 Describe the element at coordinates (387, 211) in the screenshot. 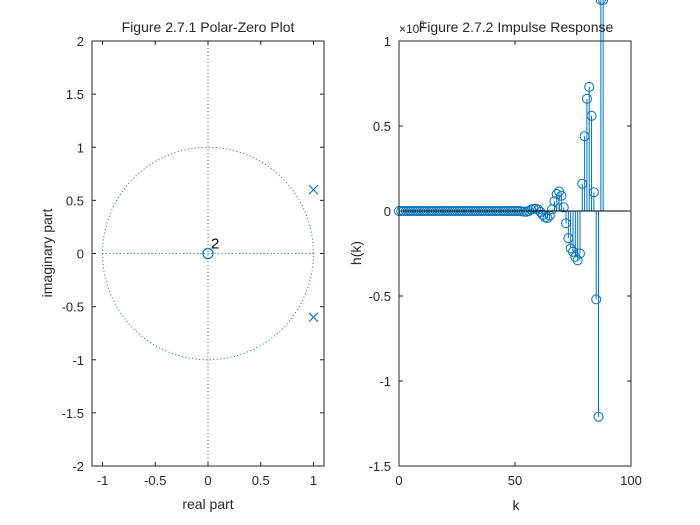

I see `impulse-response-y-tick-label: 0` at that location.